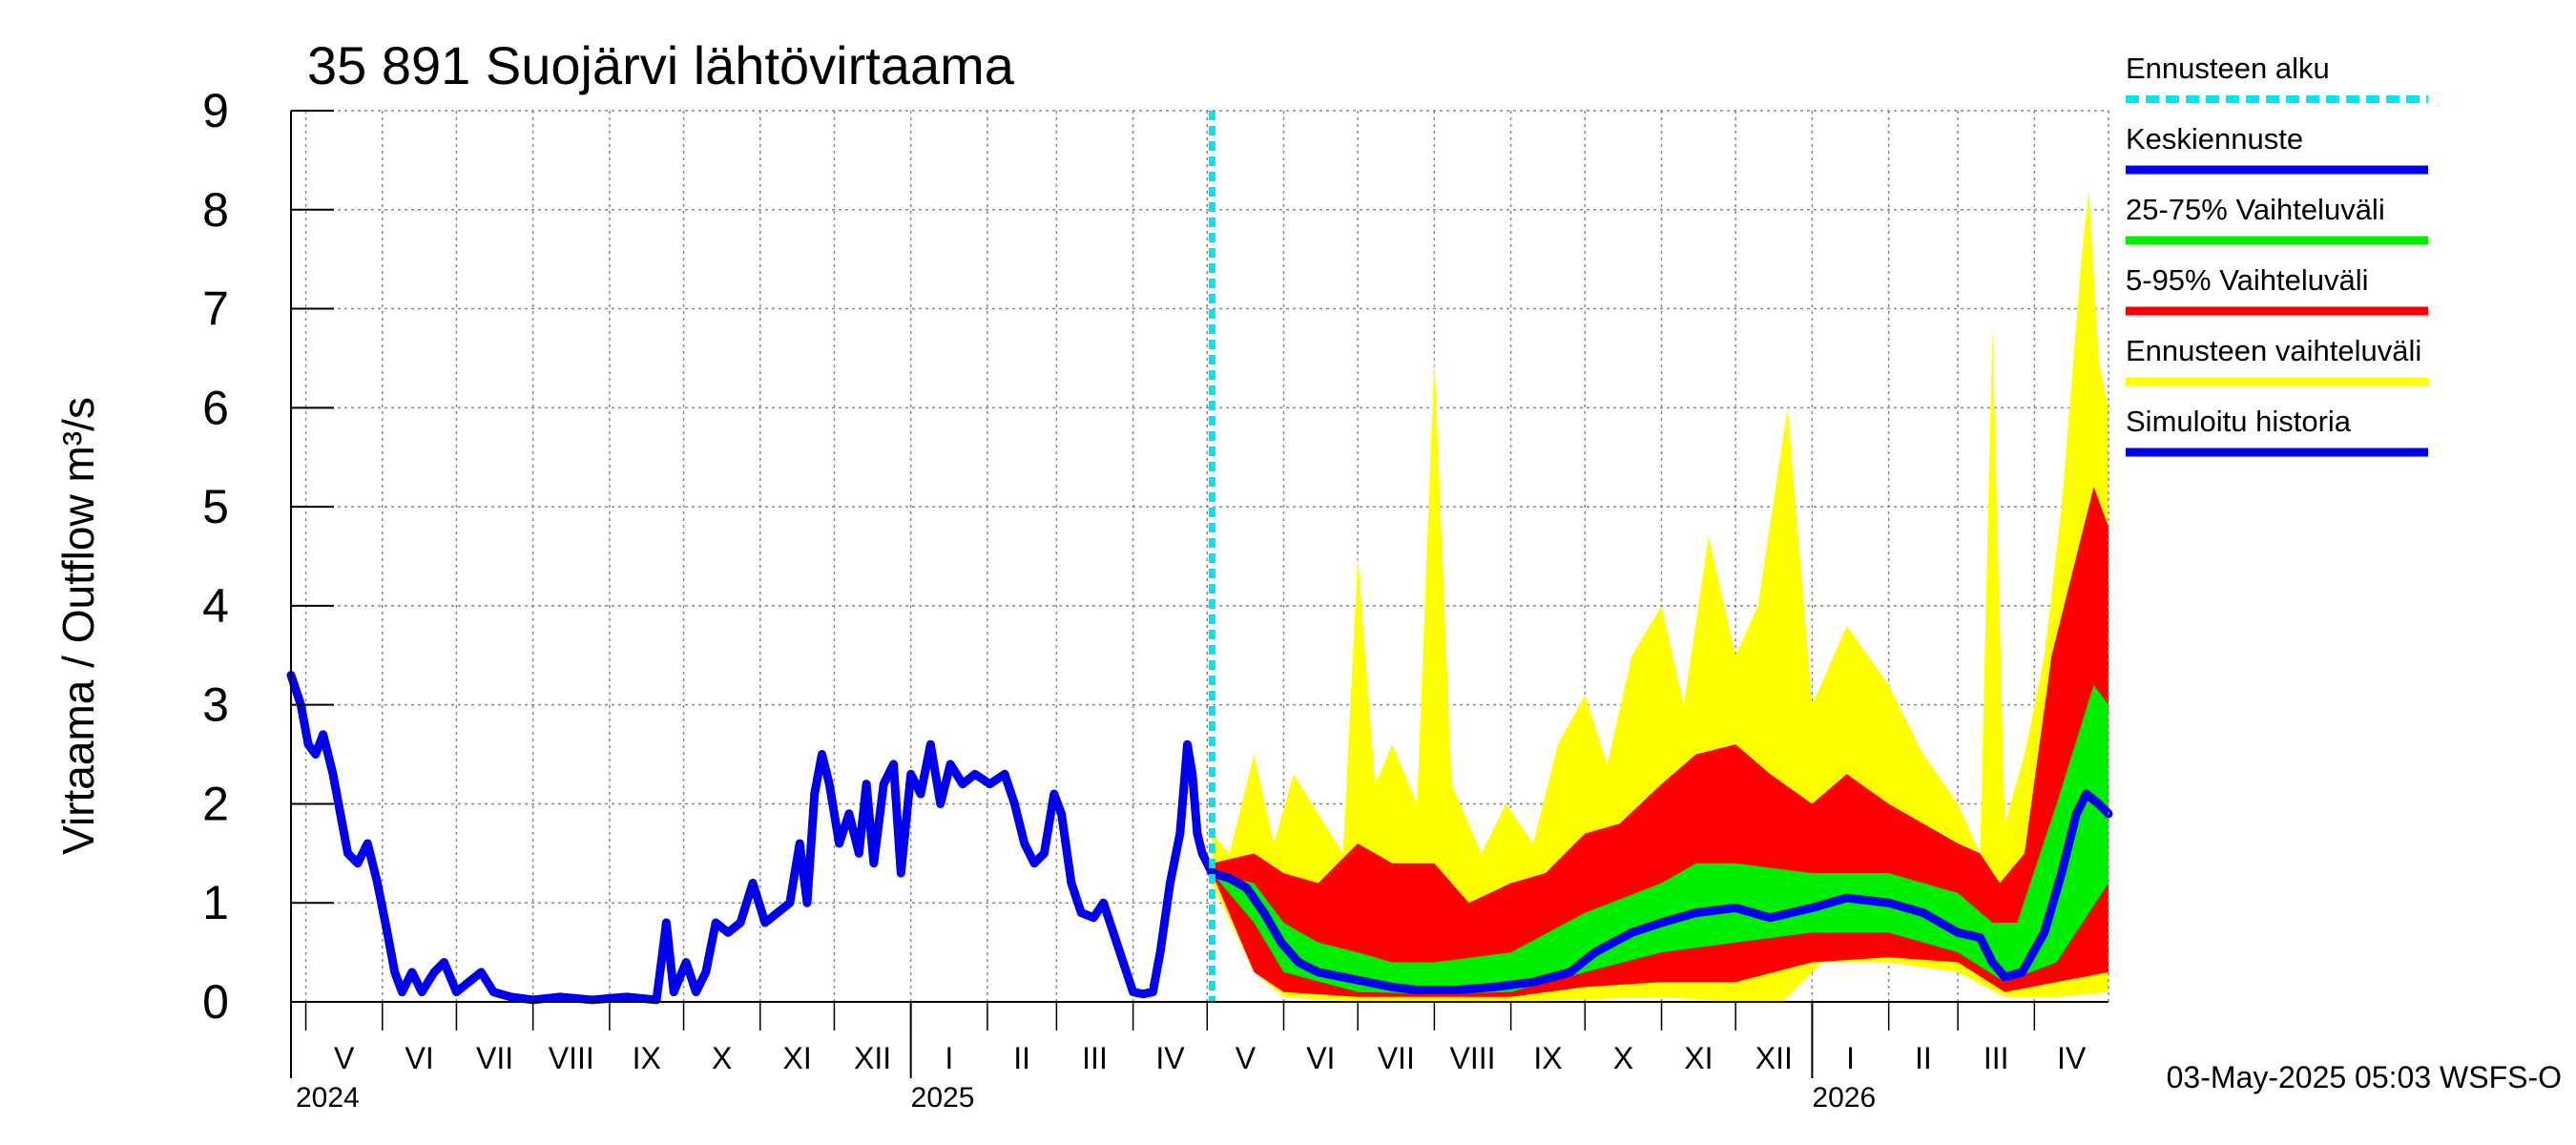  What do you see at coordinates (1996, 1058) in the screenshot?
I see `month-label-22: III` at bounding box center [1996, 1058].